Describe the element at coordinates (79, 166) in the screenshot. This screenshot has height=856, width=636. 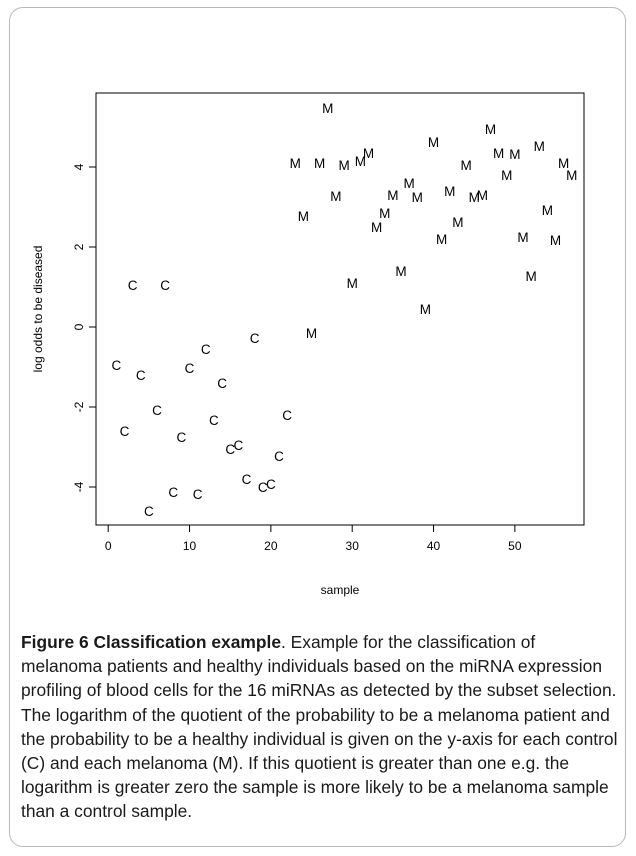
I see `y-tick-label: 4` at that location.